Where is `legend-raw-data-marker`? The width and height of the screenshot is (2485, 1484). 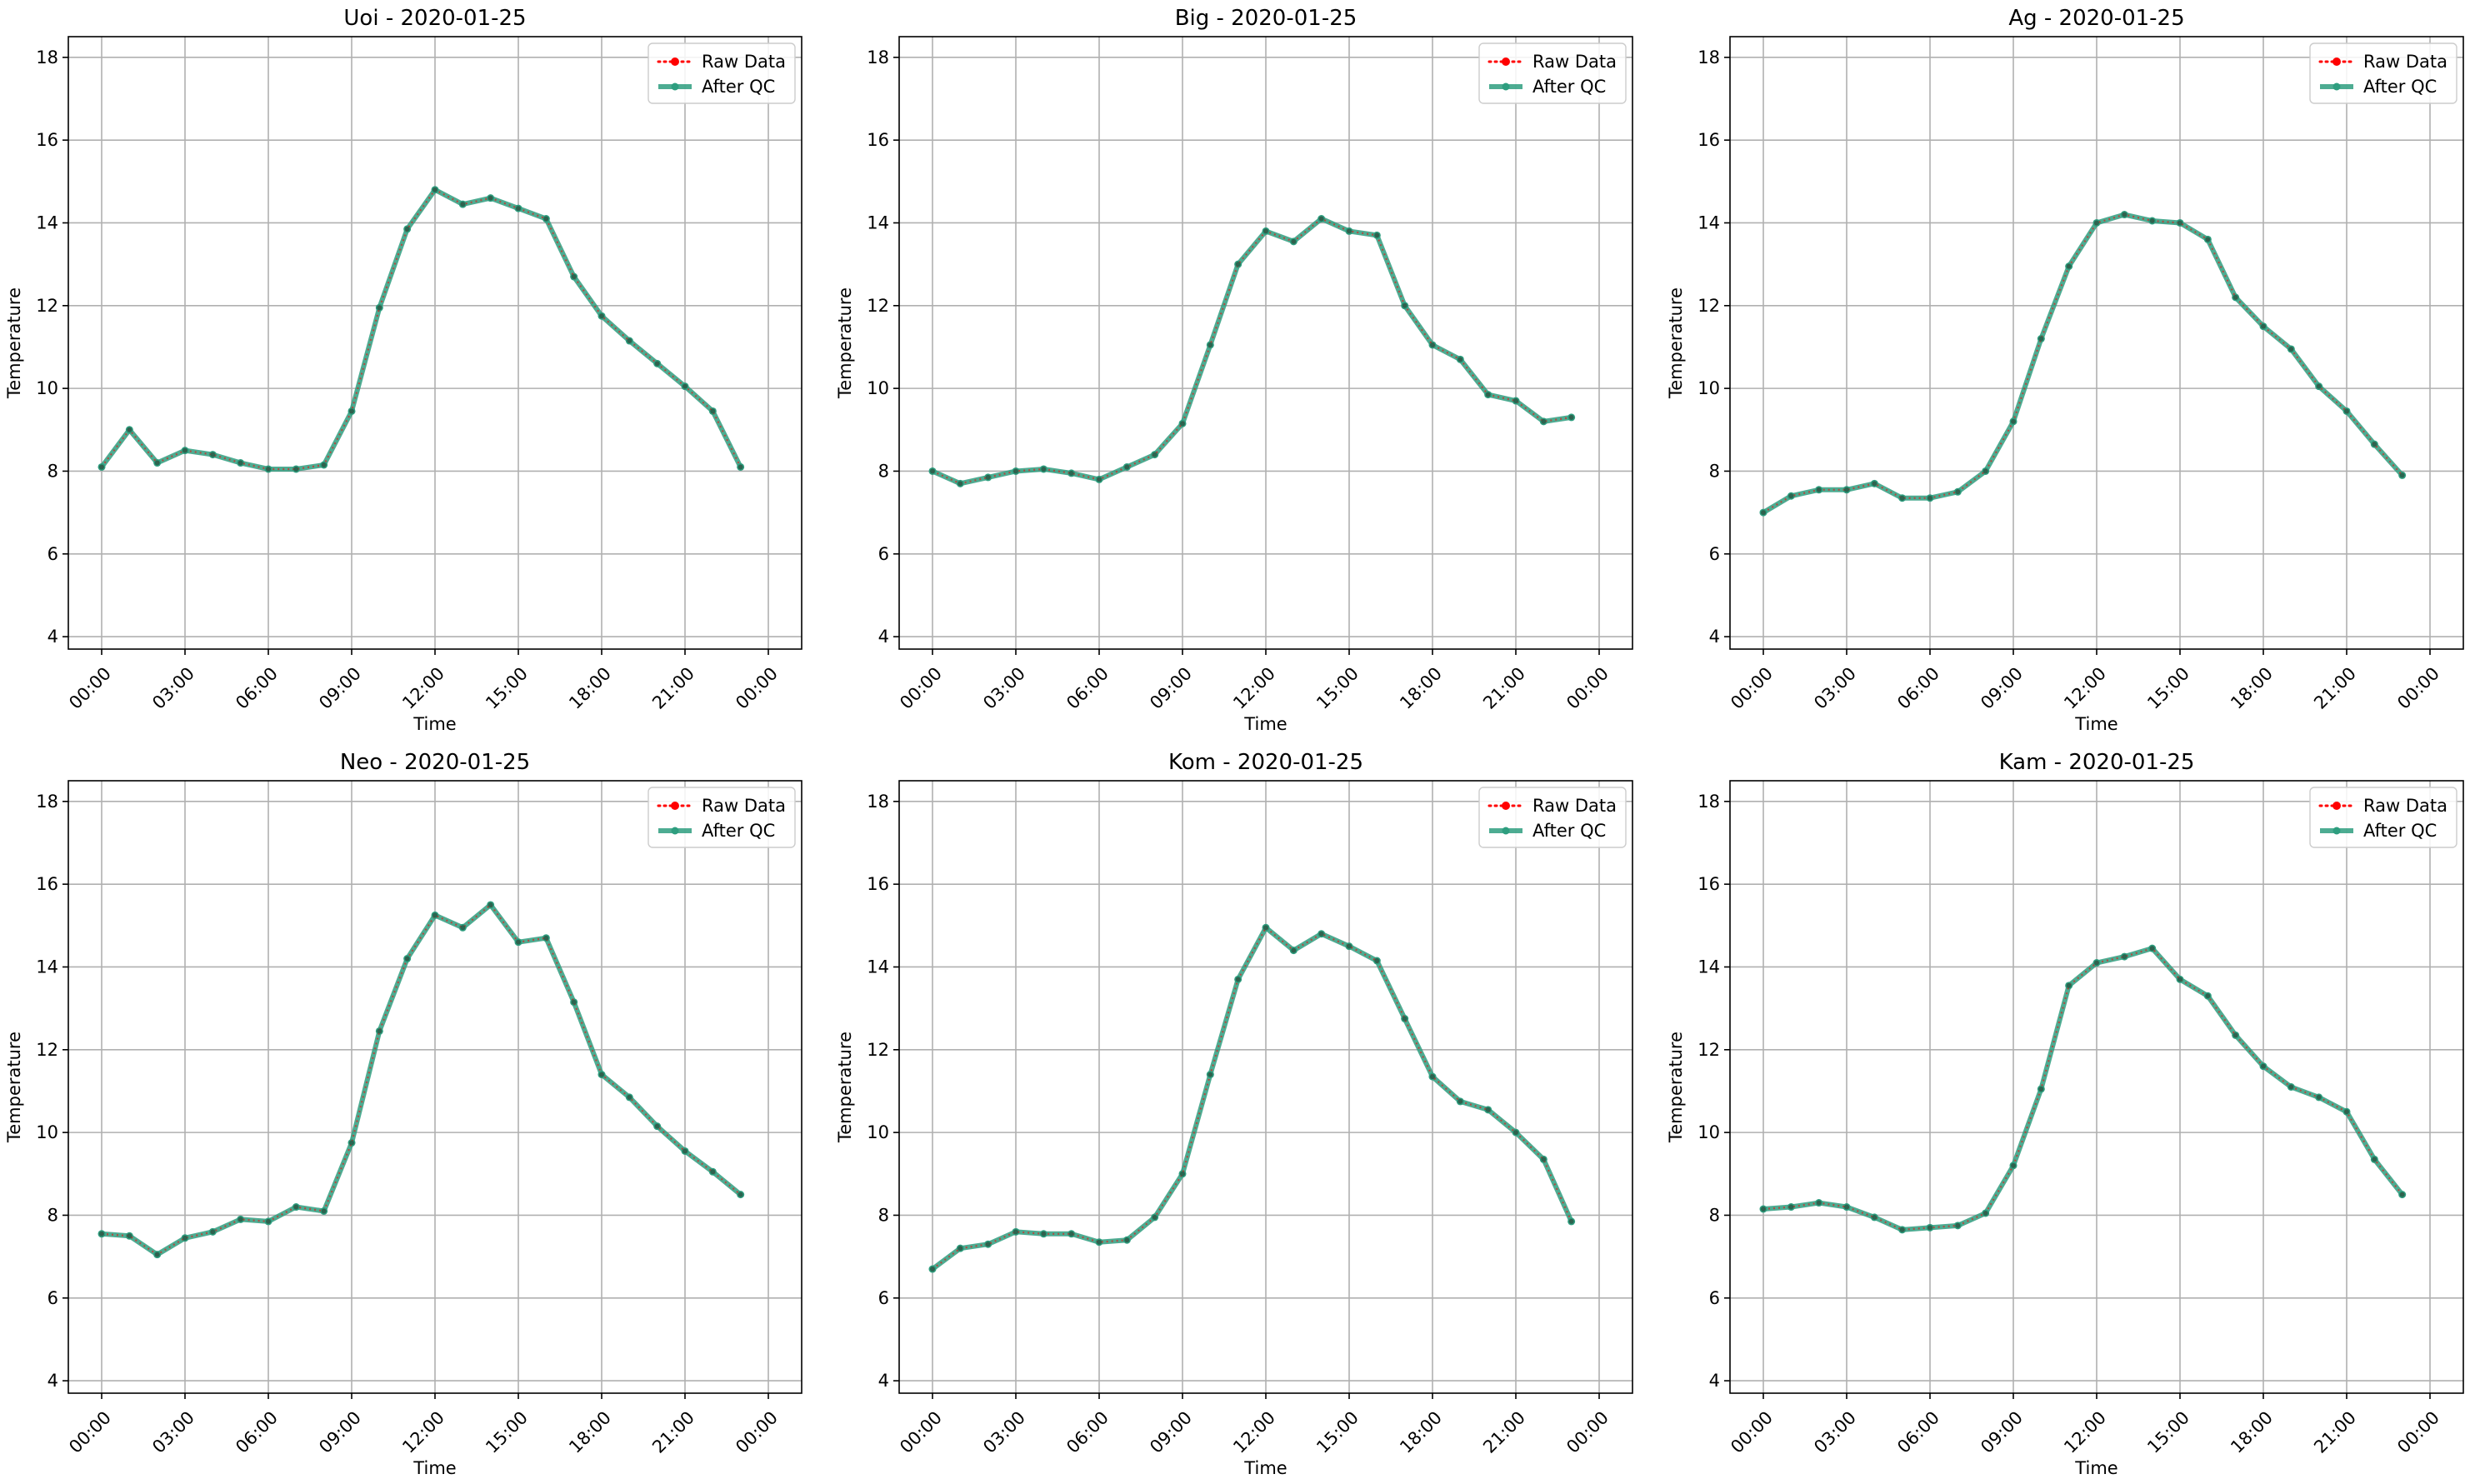
legend-raw-data-marker is located at coordinates (2336, 806).